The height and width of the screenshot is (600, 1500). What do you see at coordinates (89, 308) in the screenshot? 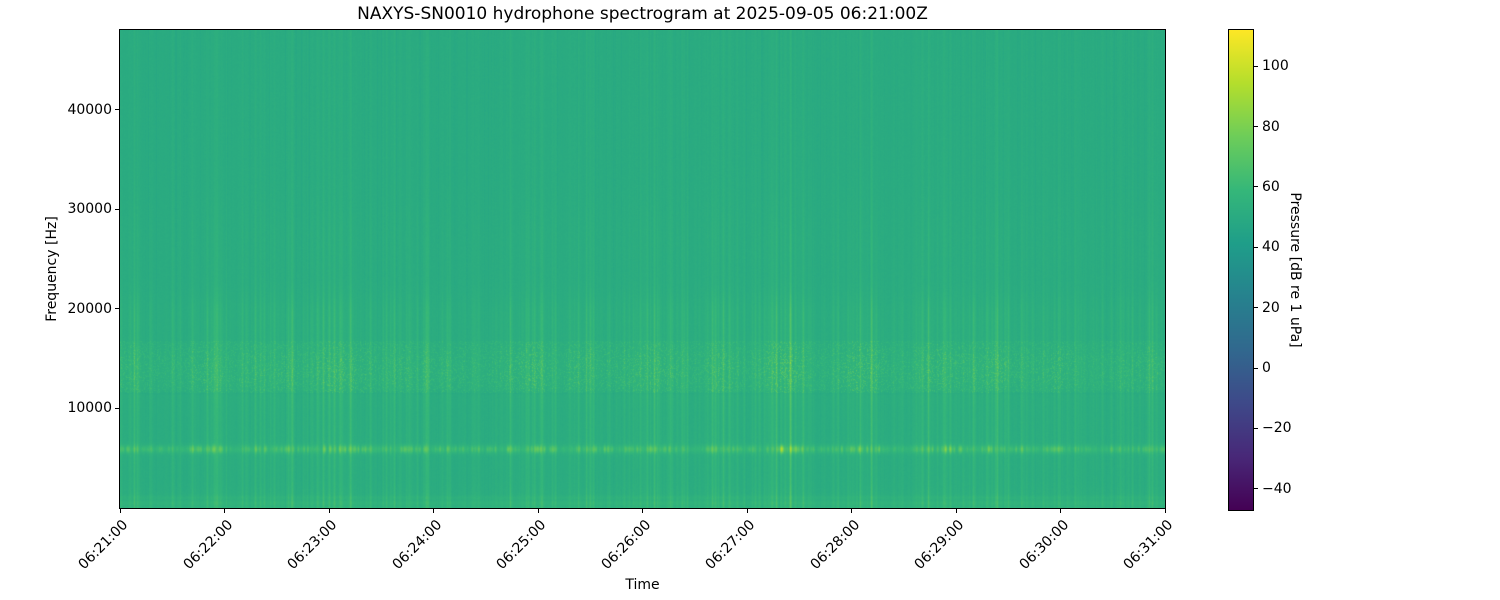
I see `y-tick-label: 20000` at bounding box center [89, 308].